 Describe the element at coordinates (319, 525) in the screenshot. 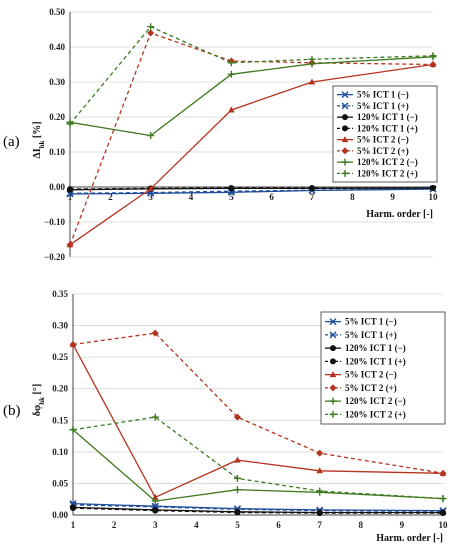

I see `x-tick-label: 7` at that location.